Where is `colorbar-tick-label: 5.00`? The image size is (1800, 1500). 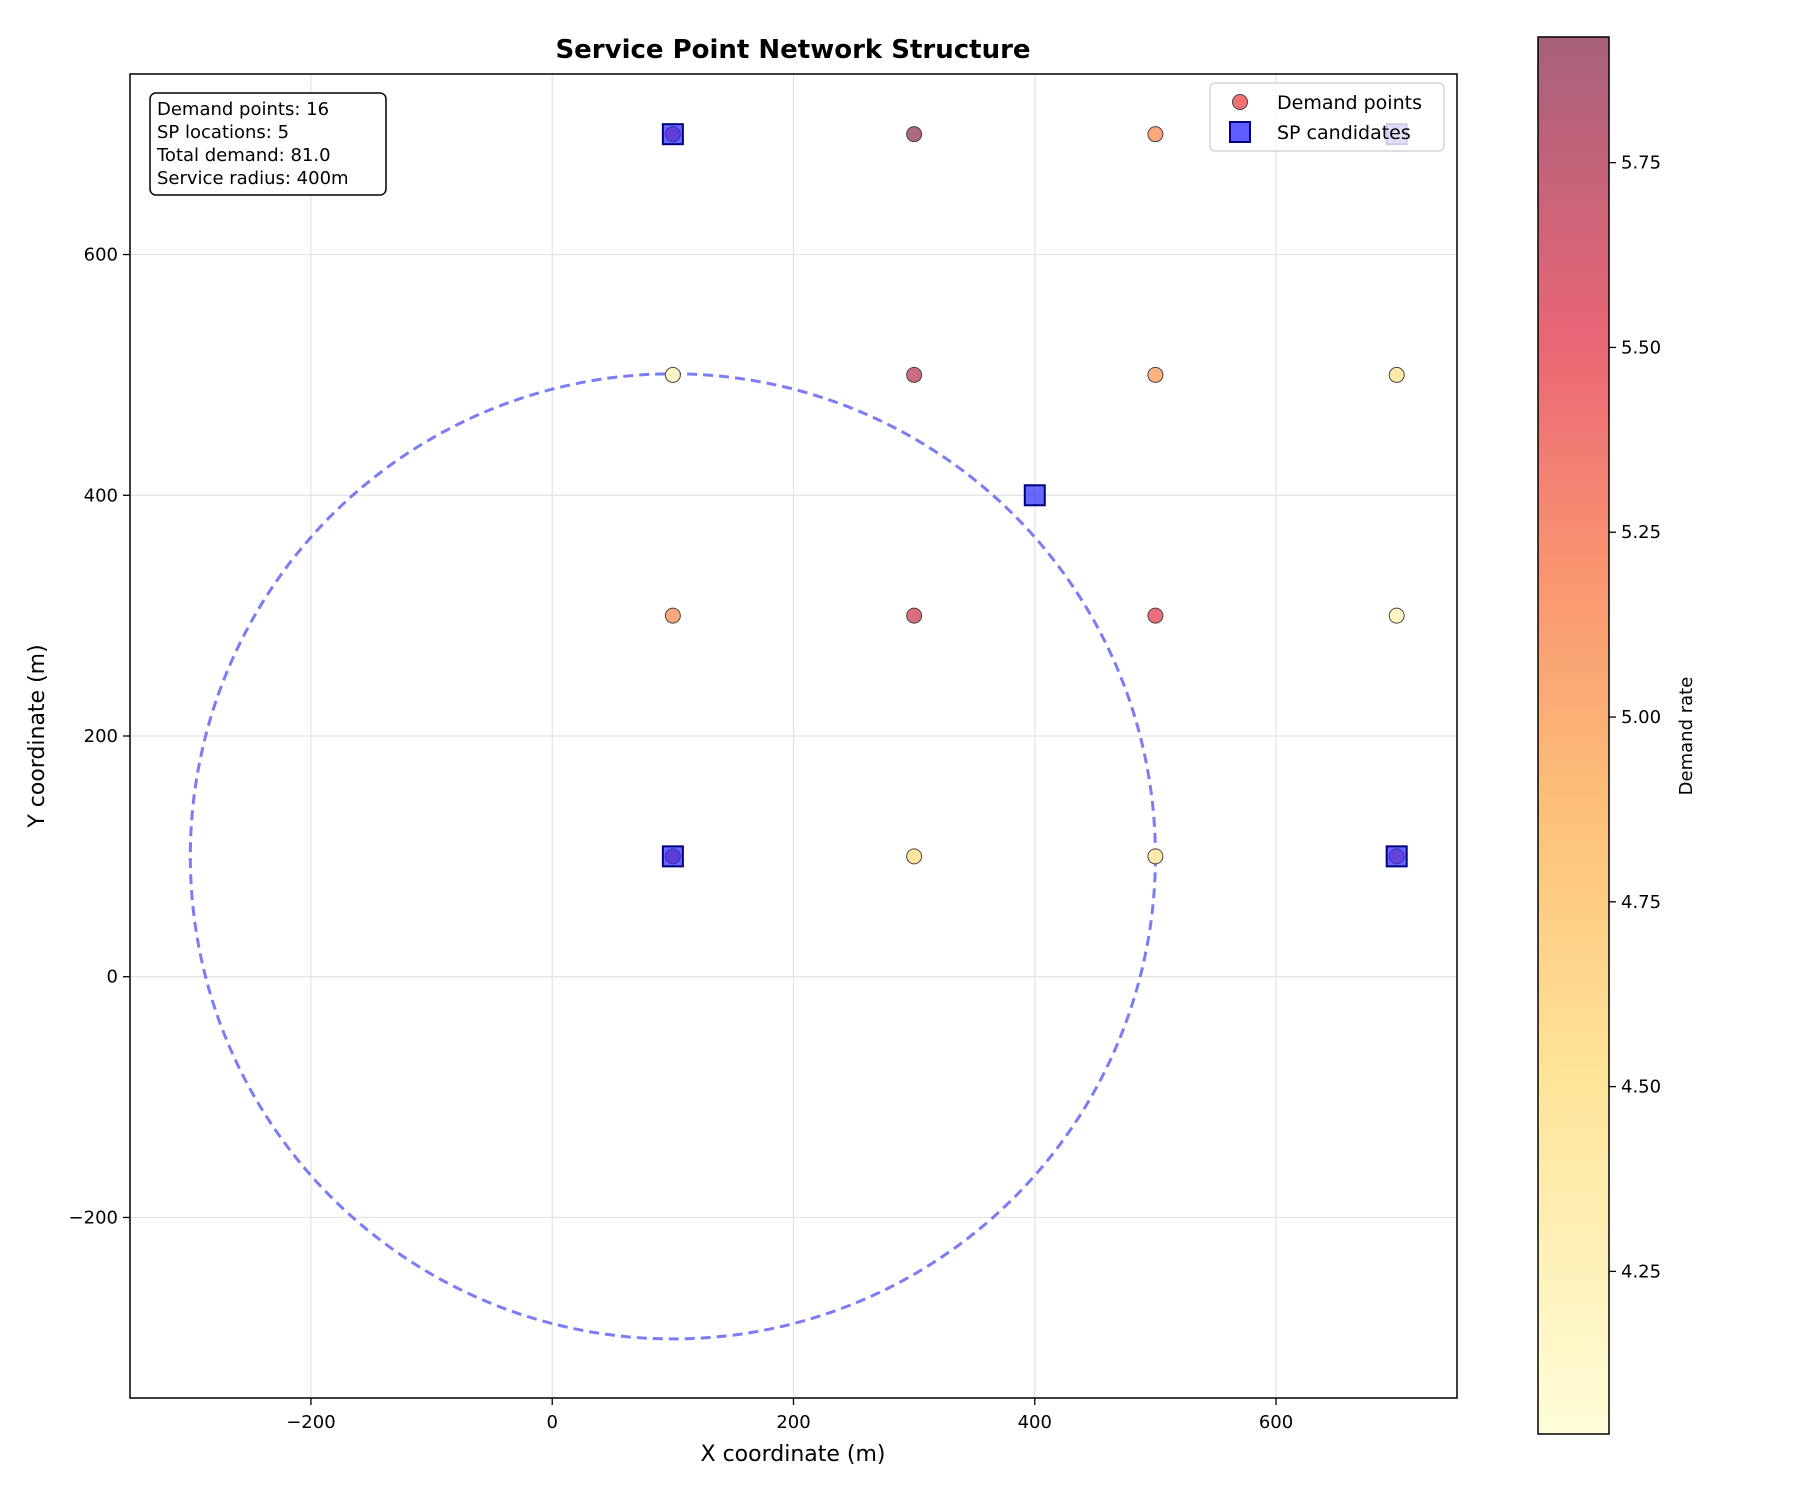 colorbar-tick-label: 5.00 is located at coordinates (1641, 717).